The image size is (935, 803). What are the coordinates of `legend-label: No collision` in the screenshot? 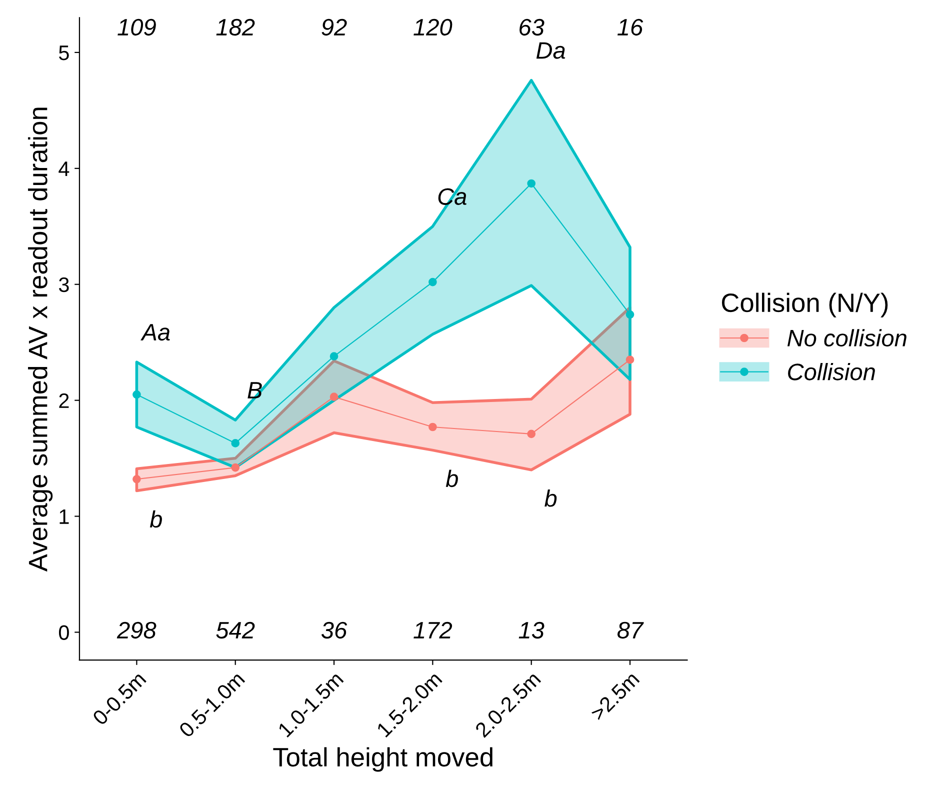 It's located at (846, 337).